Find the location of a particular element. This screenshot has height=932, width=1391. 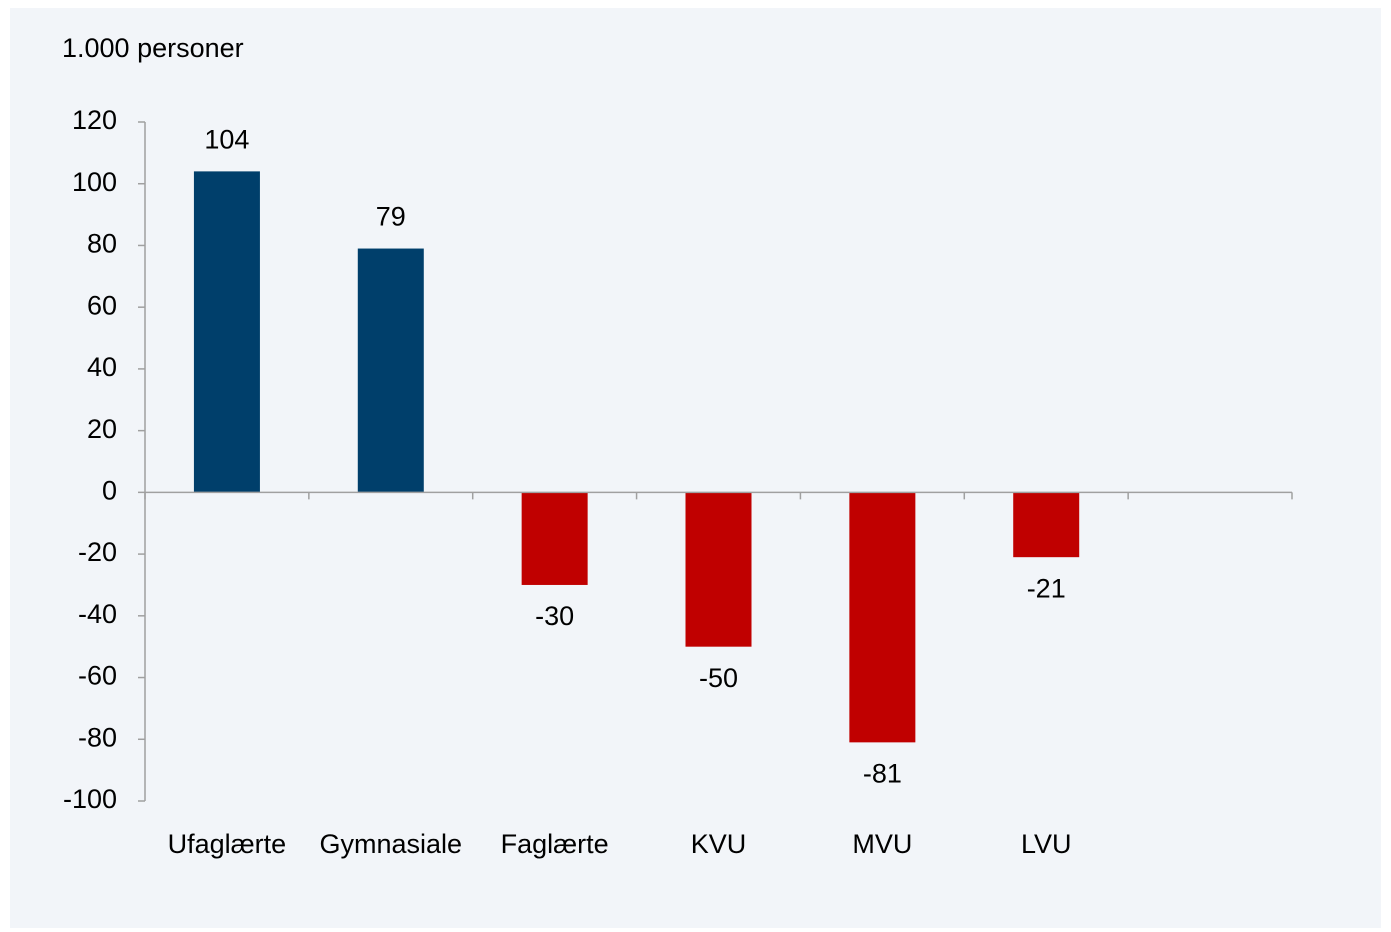

x-tick-label: Gymnasiale is located at coordinates (391, 844).